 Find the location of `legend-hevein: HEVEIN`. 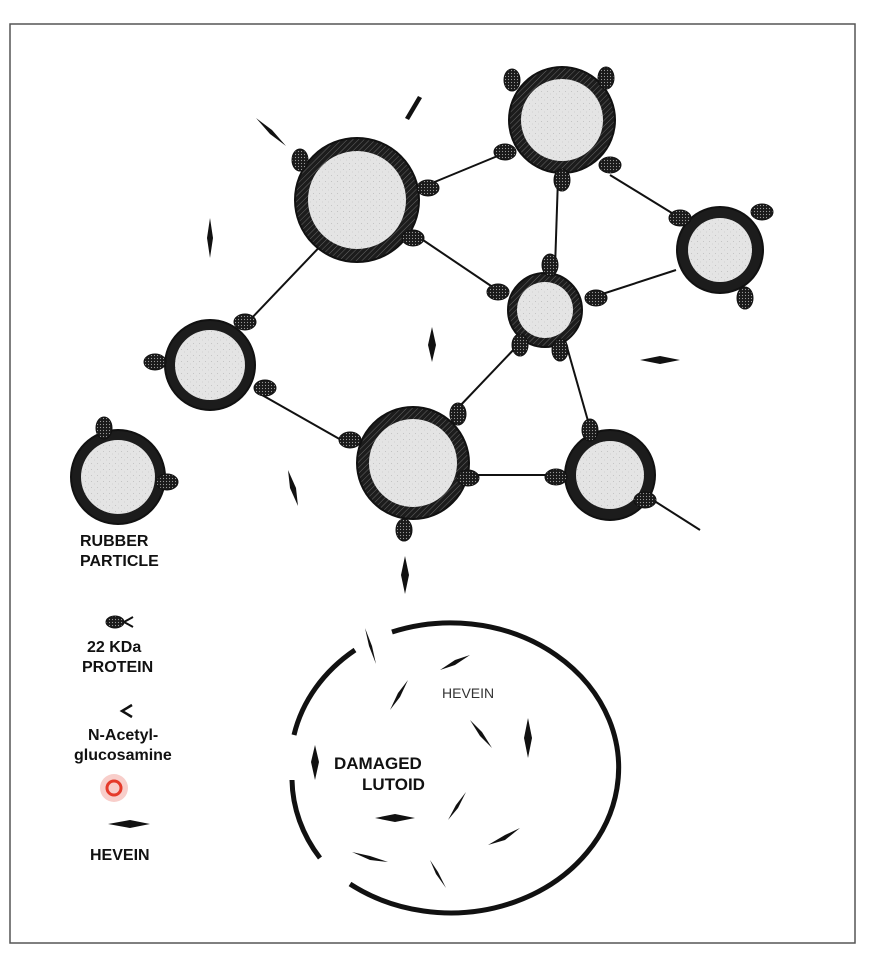

legend-hevein: HEVEIN is located at coordinates (120, 855).